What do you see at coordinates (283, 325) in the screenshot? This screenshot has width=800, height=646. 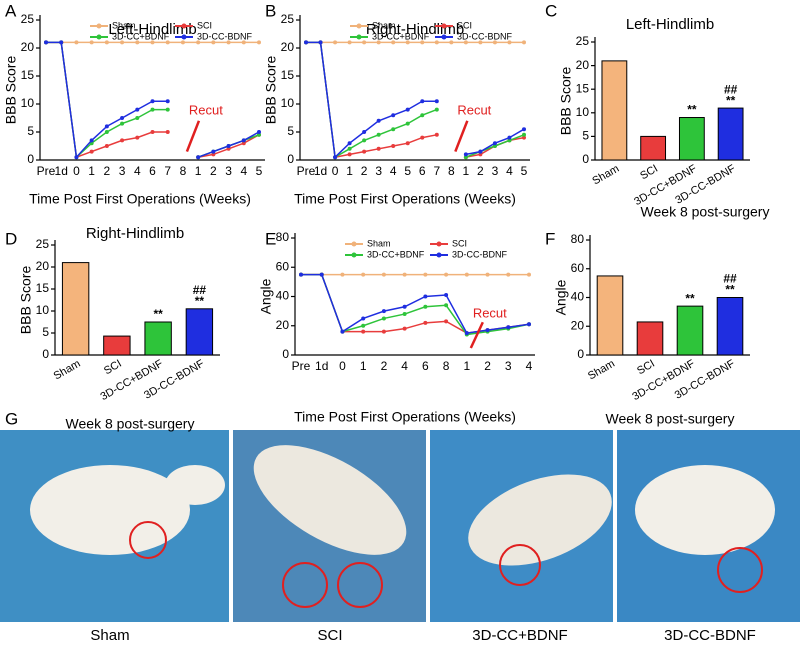 I see `y-tick-label: 20` at bounding box center [283, 325].